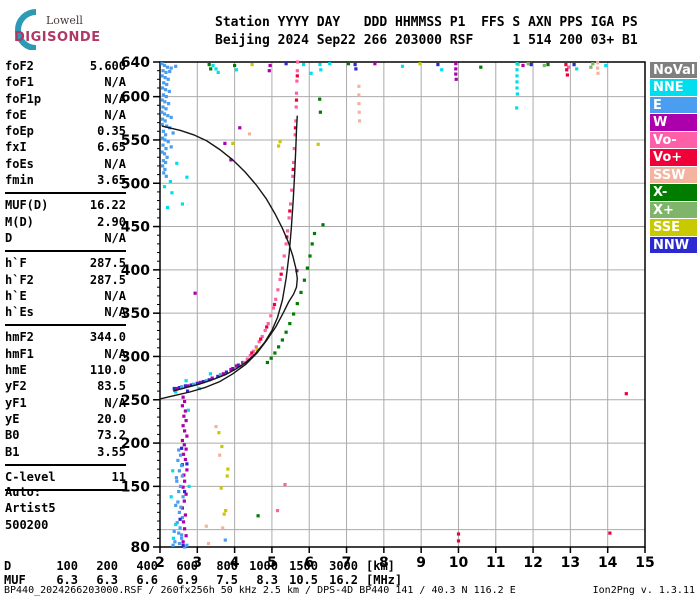 The height and width of the screenshot is (600, 700). What do you see at coordinates (15, 580) in the screenshot?
I see `row-label: MUF` at bounding box center [15, 580].